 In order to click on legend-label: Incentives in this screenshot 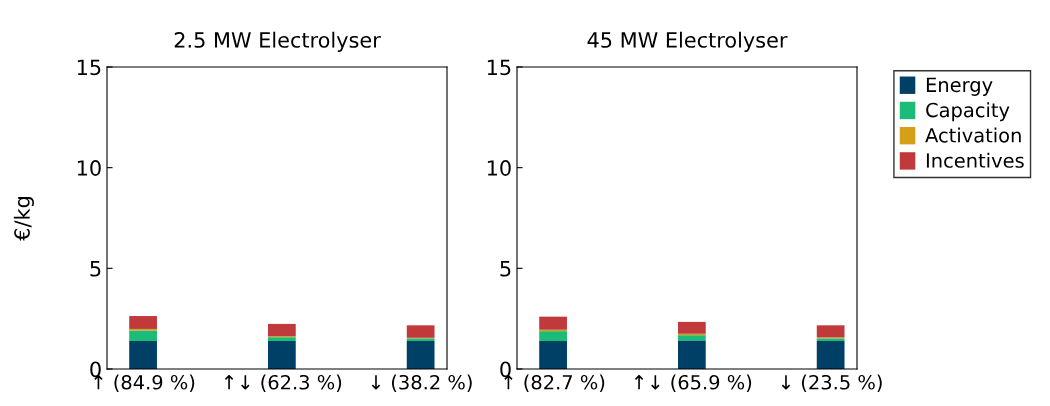, I will do `click(975, 160)`.